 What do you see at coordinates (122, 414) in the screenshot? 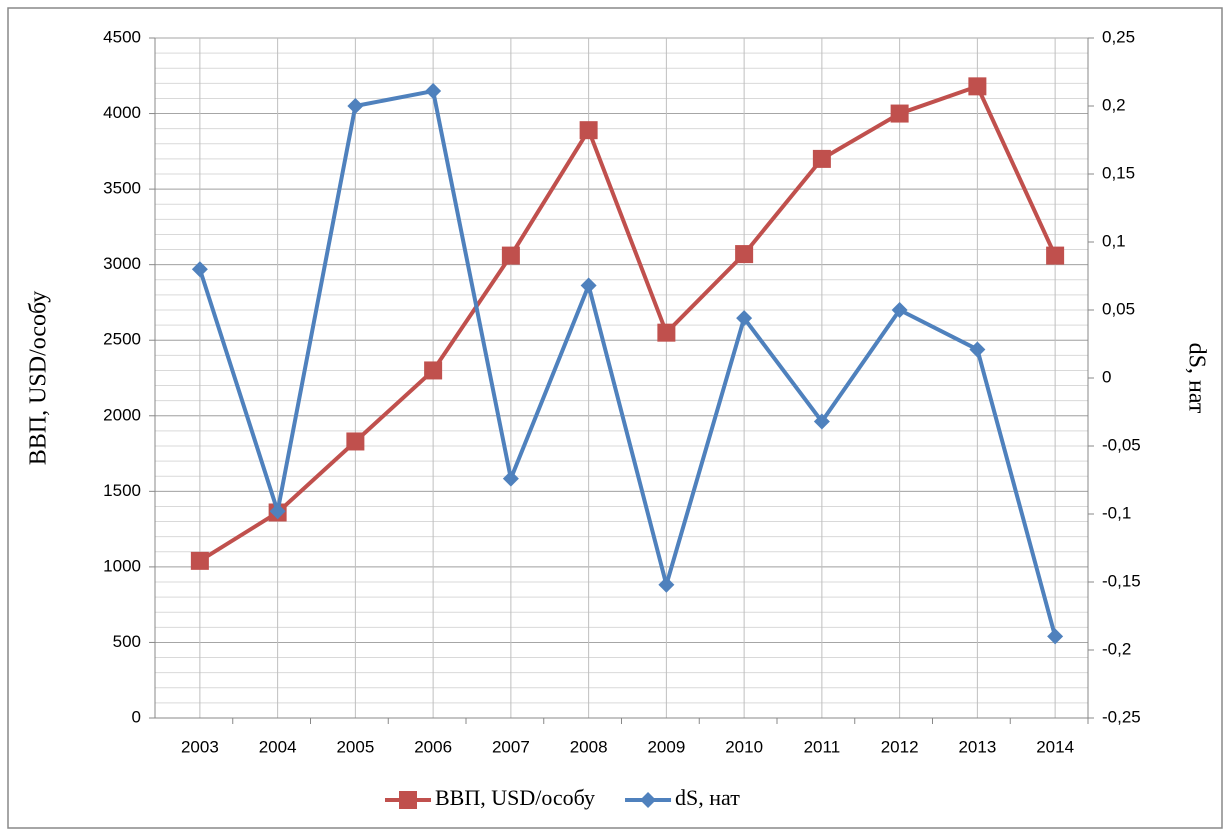
I see `y-tick-label: 2000` at bounding box center [122, 414].